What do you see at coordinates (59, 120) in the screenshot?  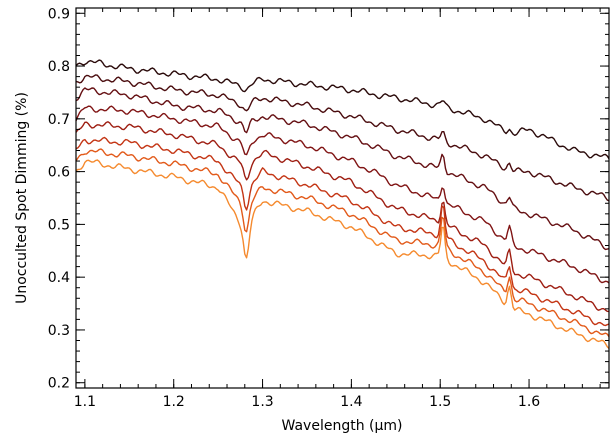 I see `y-tick-label-5: 0.7` at bounding box center [59, 120].